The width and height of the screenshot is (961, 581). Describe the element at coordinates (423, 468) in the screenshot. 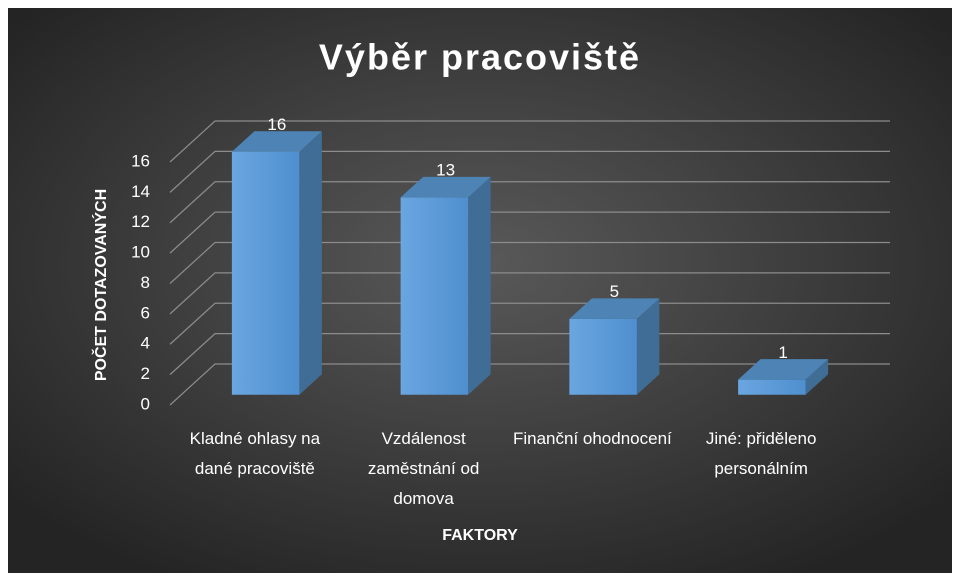

I see `x-tick-label: Vzdálenost zaměstnání od domova` at that location.